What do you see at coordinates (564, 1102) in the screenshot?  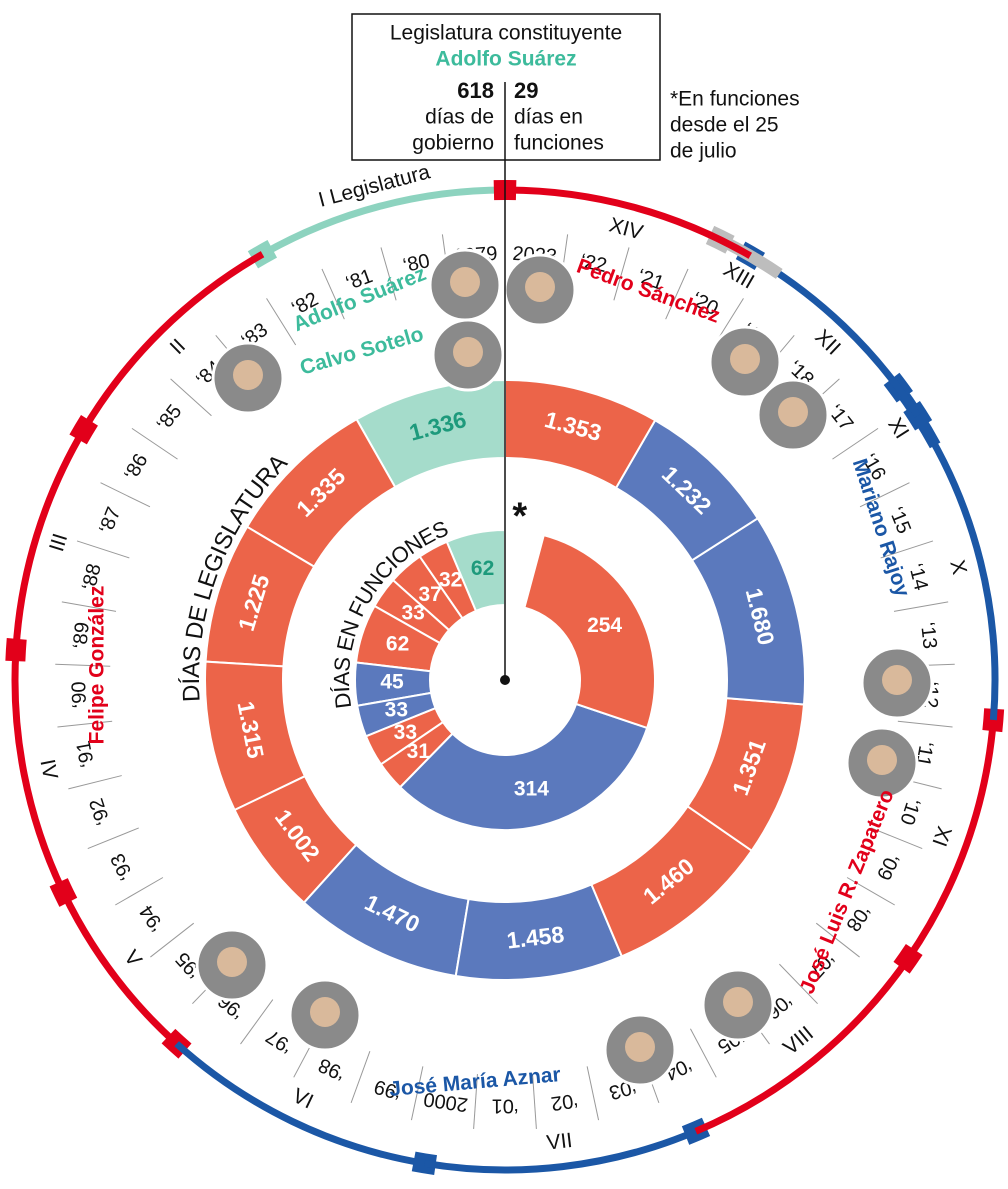 I see `year-label: ‘02` at bounding box center [564, 1102].